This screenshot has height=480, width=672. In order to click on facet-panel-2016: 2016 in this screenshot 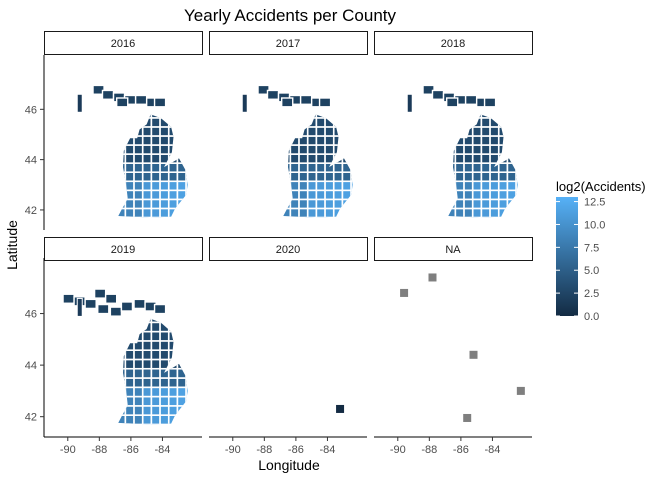, I will do `click(123, 124)`.